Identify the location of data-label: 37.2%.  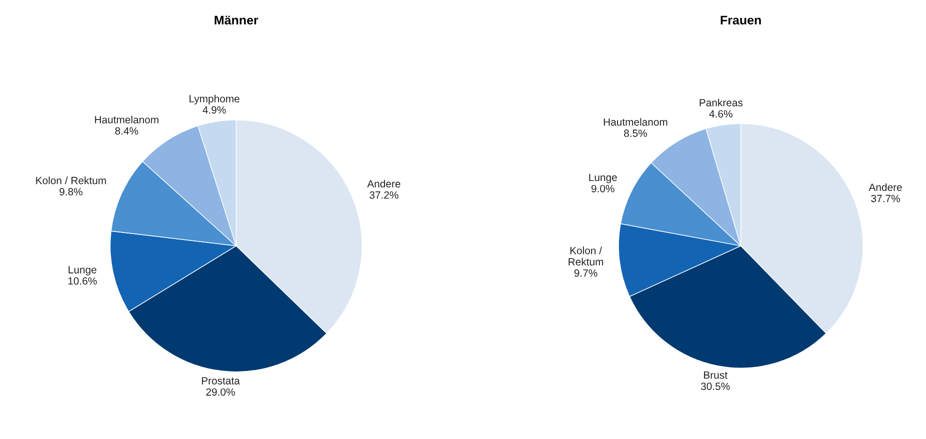
(384, 195).